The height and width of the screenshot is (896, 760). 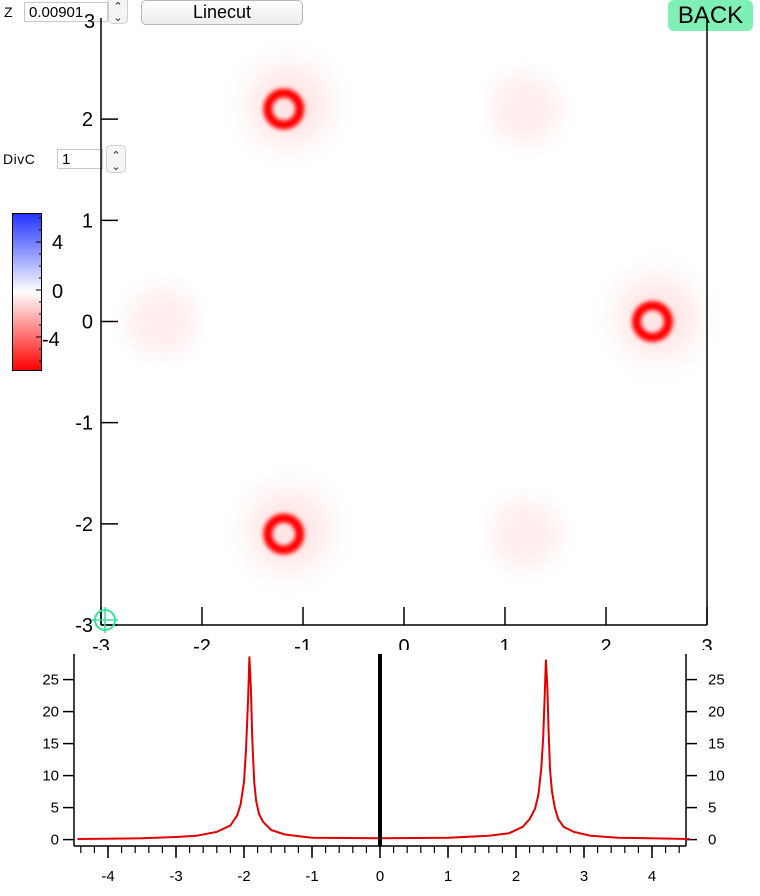 I want to click on z-stepper: ⌃ ⌄, so click(x=118, y=12).